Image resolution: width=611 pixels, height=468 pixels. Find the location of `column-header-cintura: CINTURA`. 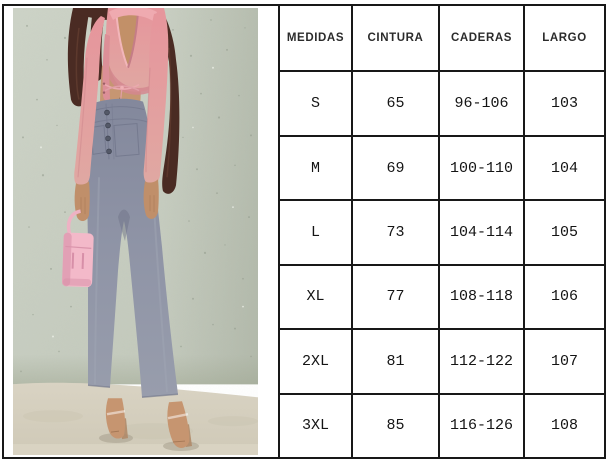

column-header-cintura: CINTURA is located at coordinates (394, 38).